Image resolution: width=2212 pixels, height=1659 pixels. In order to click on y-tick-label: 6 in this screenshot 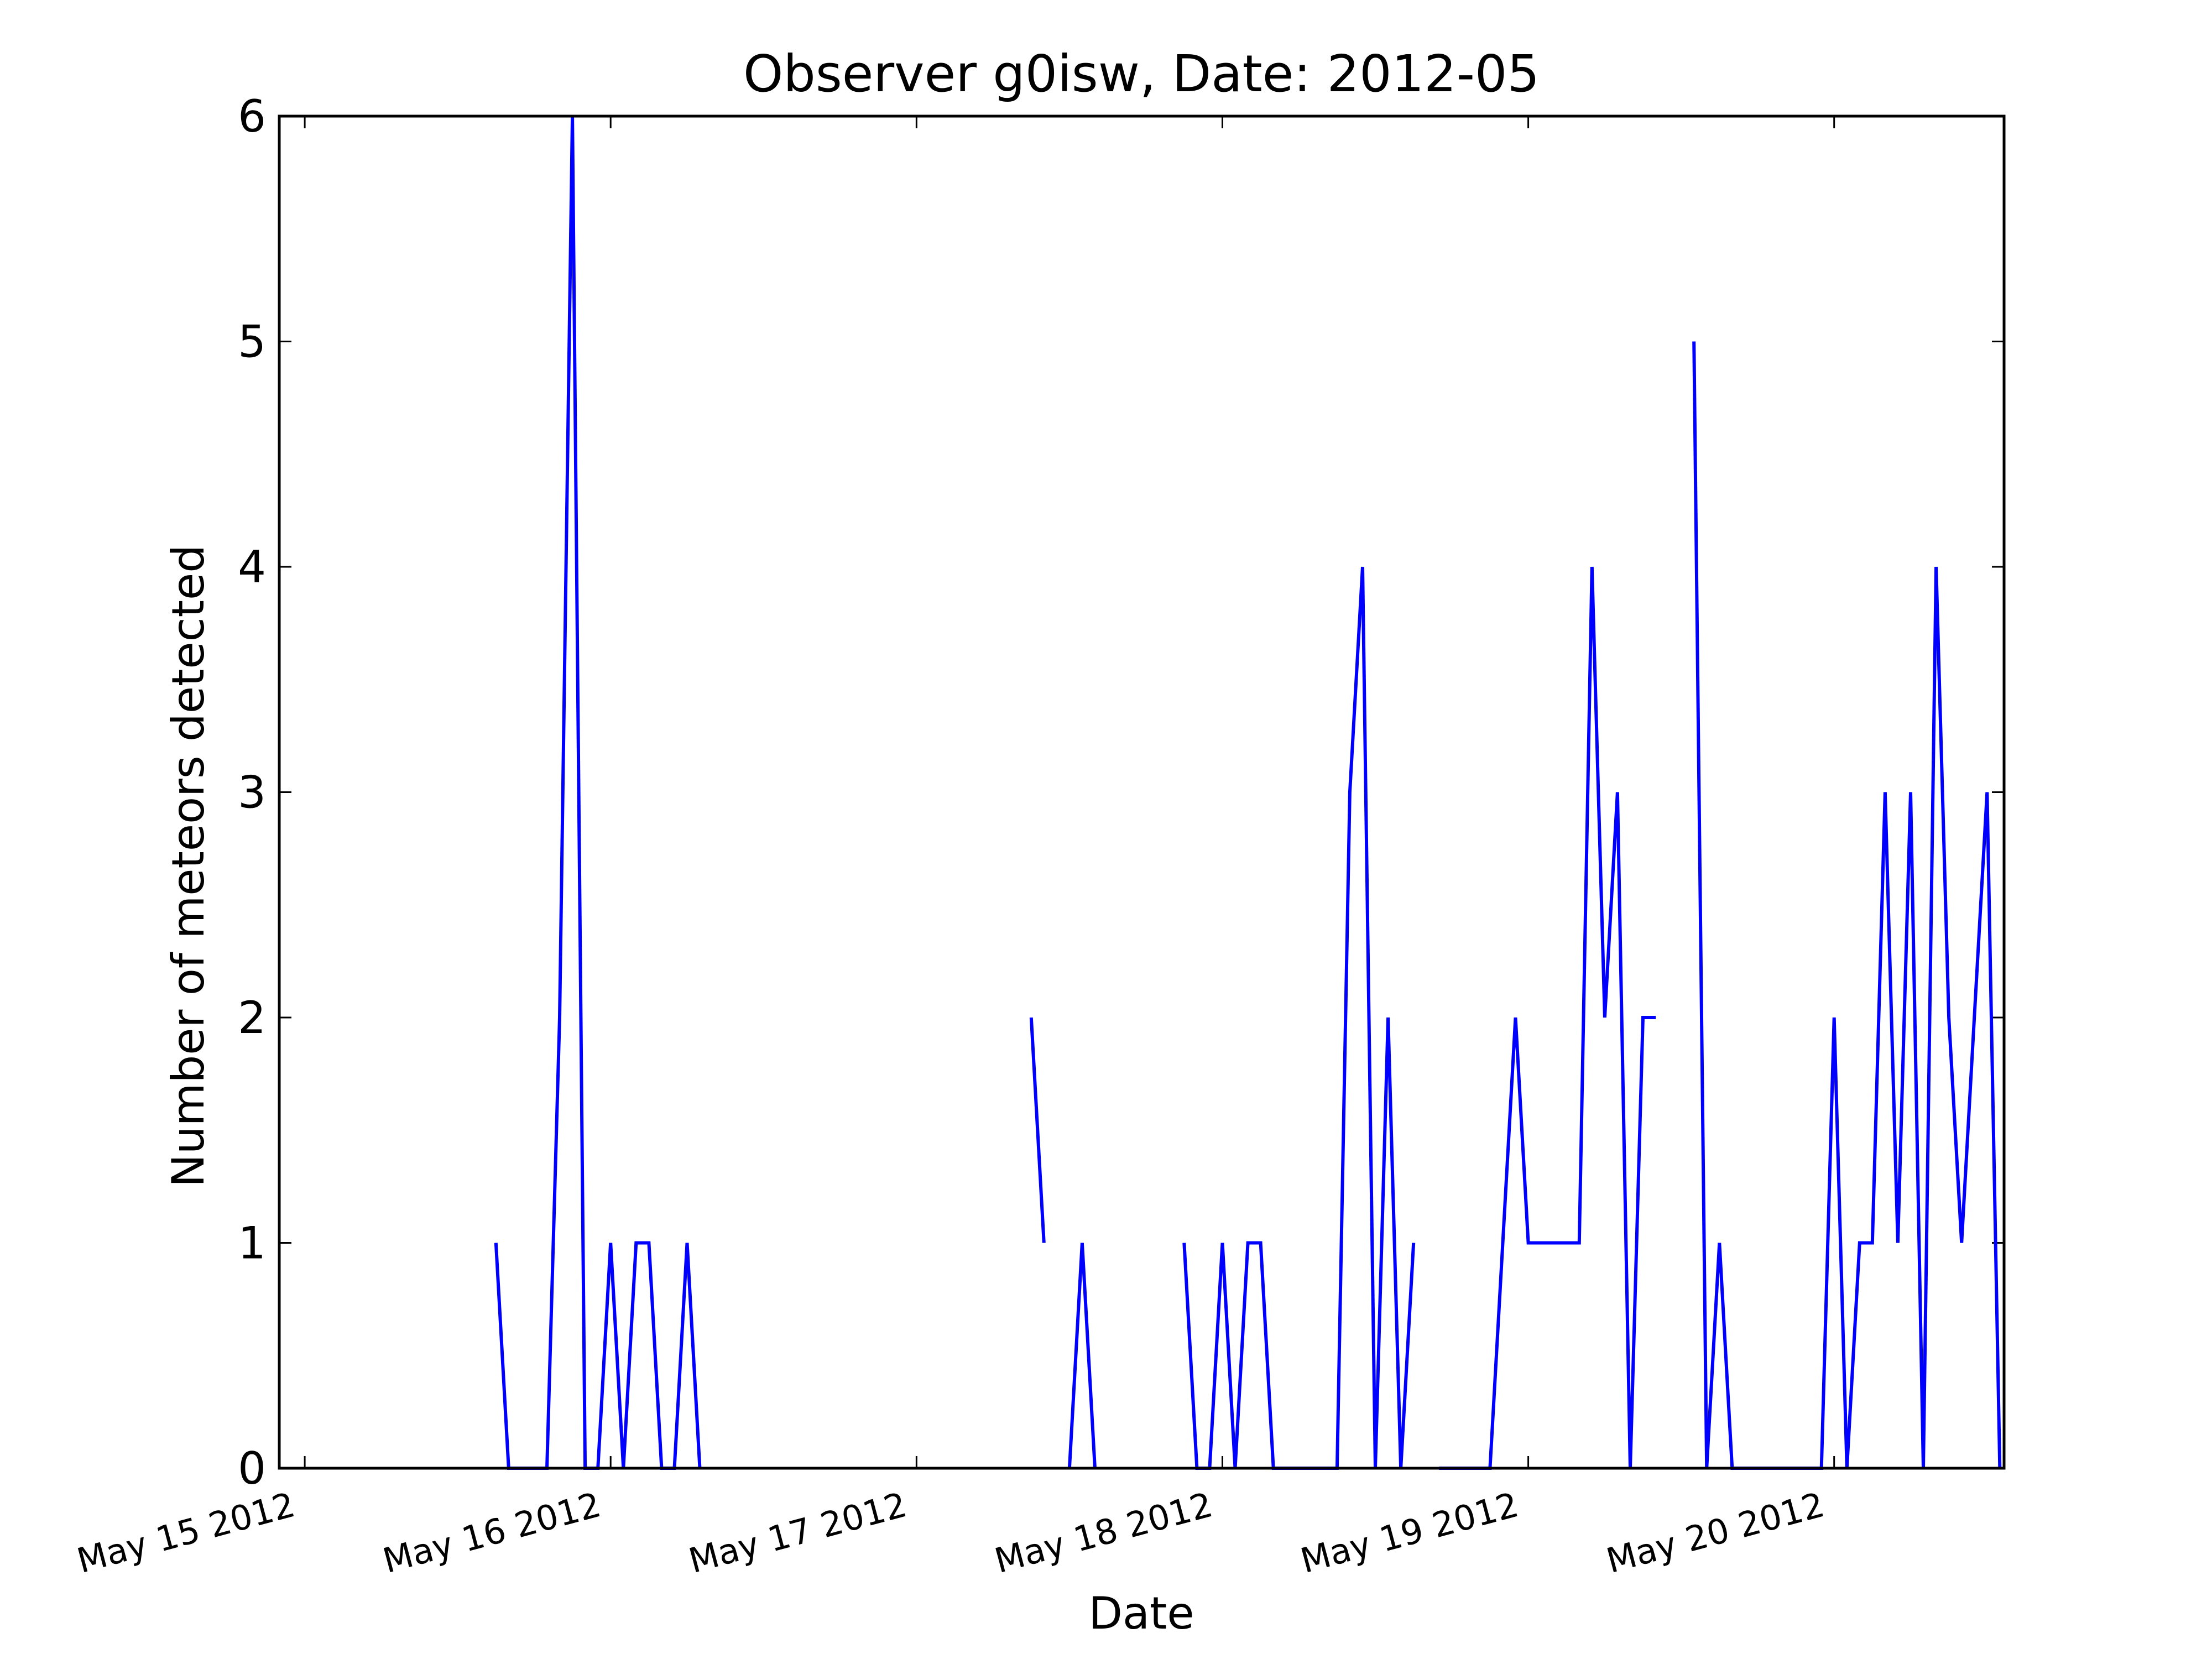, I will do `click(252, 117)`.